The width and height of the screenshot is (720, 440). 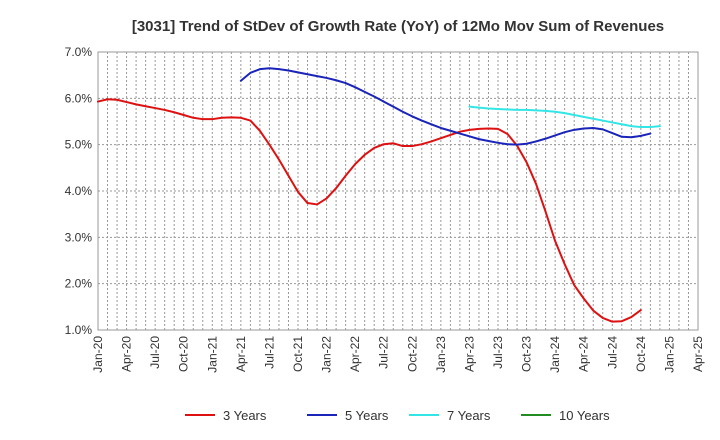 I want to click on legend-label: 5 Years, so click(x=367, y=415).